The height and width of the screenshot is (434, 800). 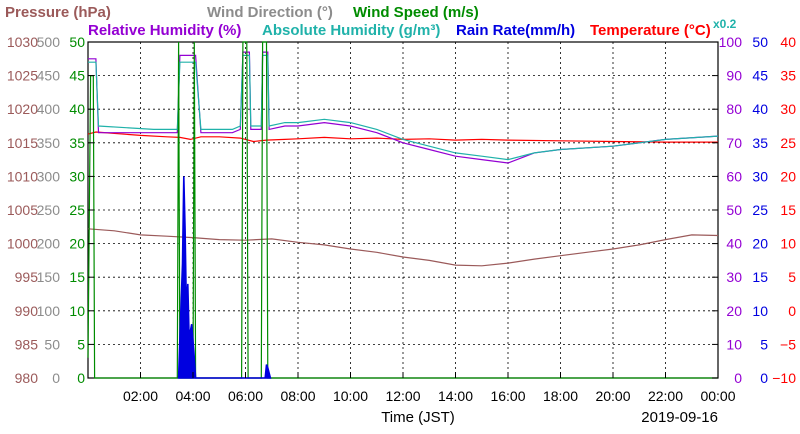 I want to click on wind-speed-axis-tick-label: 50, so click(x=77, y=42).